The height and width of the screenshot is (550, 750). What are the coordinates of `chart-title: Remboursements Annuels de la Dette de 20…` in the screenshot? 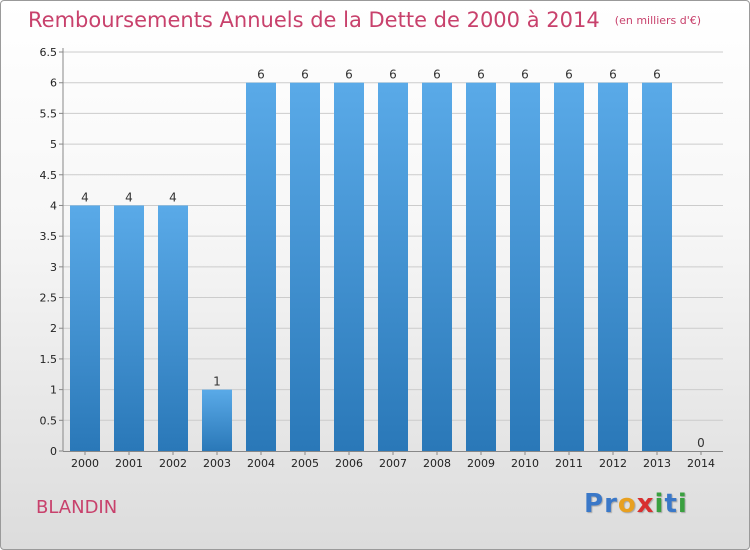 It's located at (364, 20).